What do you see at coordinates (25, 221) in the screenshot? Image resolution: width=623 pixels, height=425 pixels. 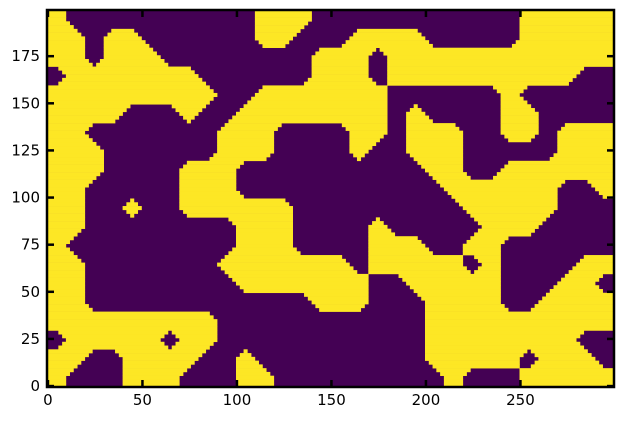 I see `y-axis-tick-labels: 0 25 50 75 100 125 150 175` at bounding box center [25, 221].